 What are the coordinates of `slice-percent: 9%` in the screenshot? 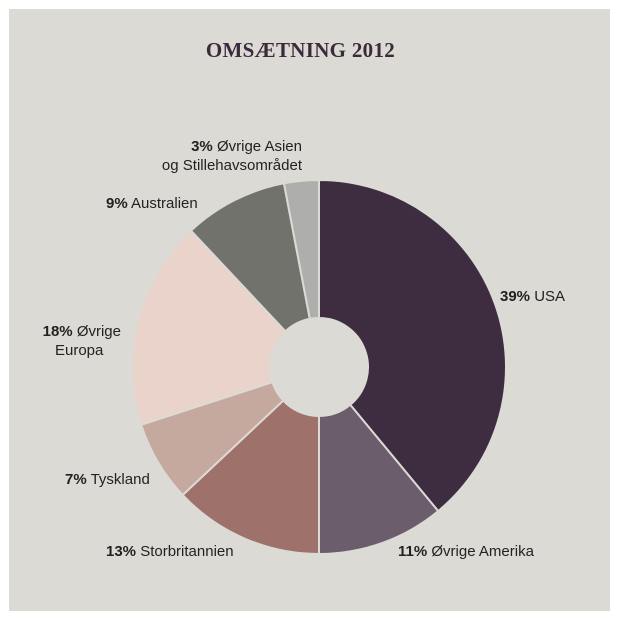 It's located at (117, 203).